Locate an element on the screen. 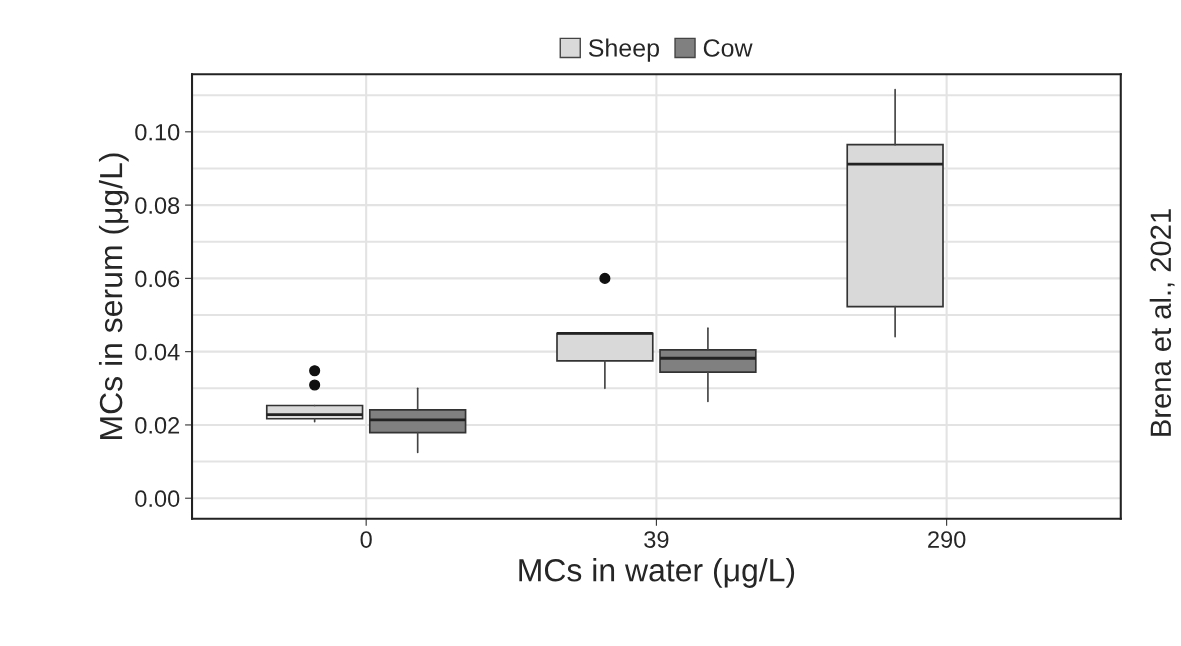 The height and width of the screenshot is (646, 1181). x-tick-label: 0 is located at coordinates (366, 539).